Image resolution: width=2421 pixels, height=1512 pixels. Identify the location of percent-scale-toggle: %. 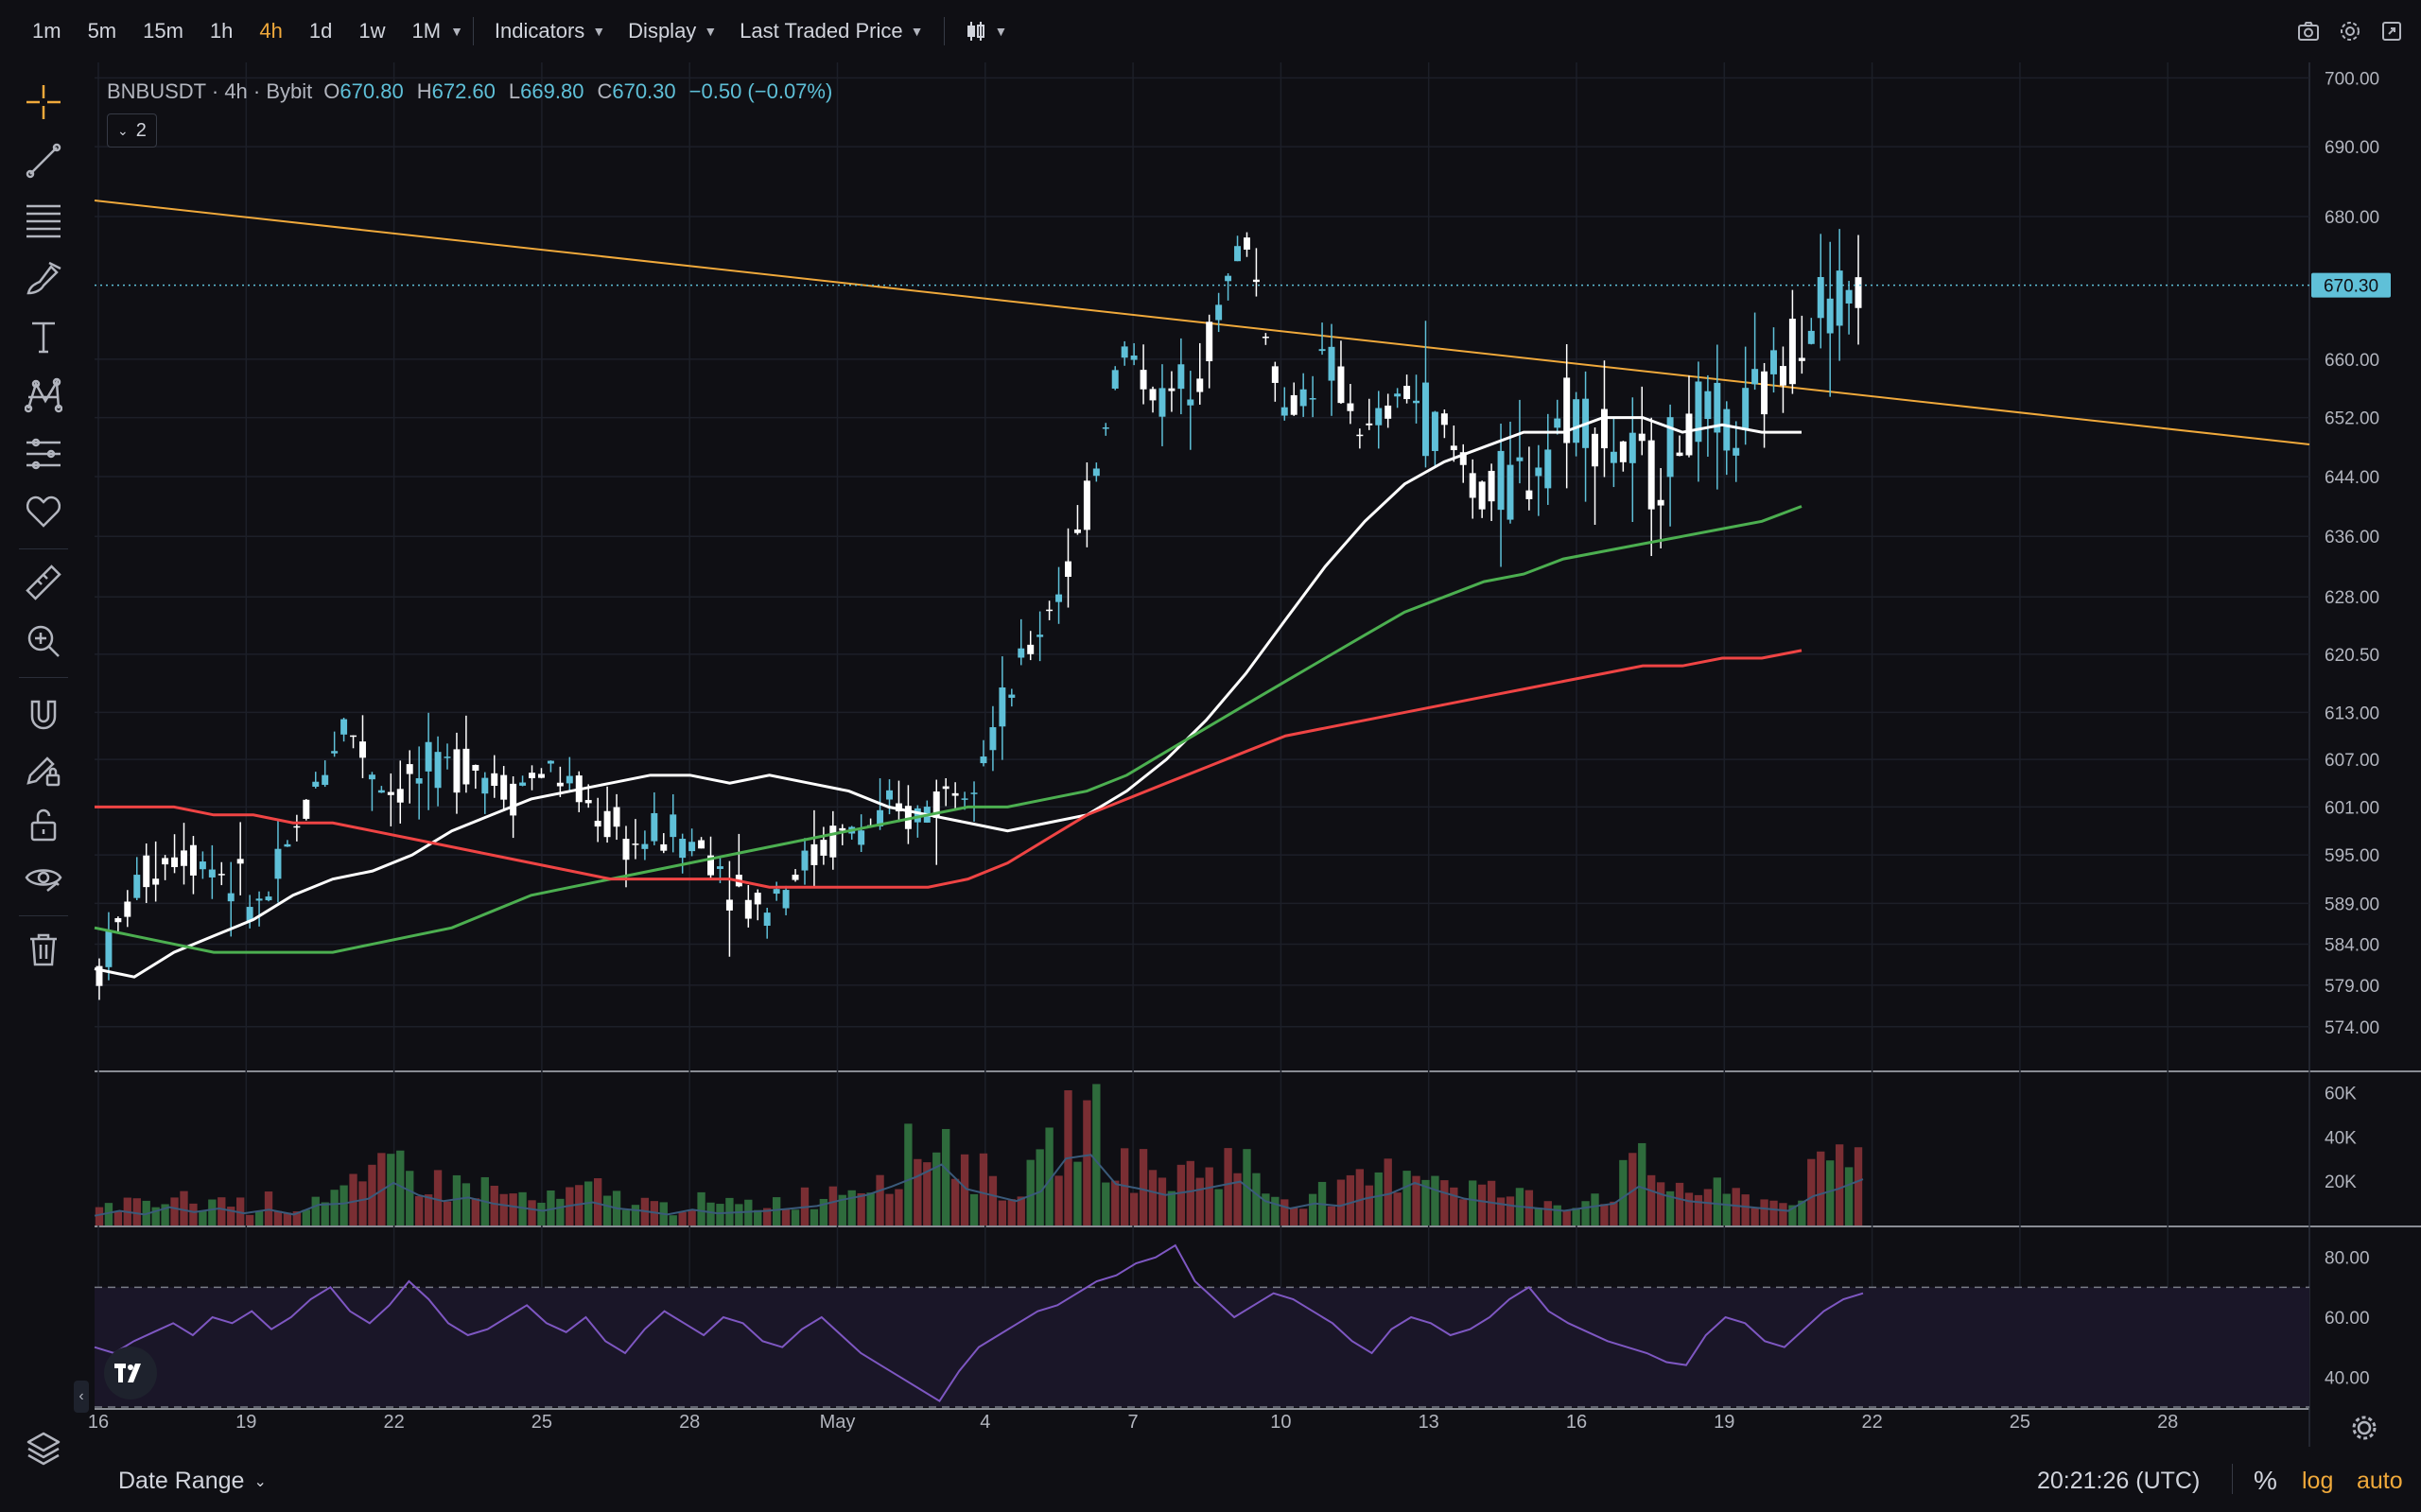
(2265, 1480).